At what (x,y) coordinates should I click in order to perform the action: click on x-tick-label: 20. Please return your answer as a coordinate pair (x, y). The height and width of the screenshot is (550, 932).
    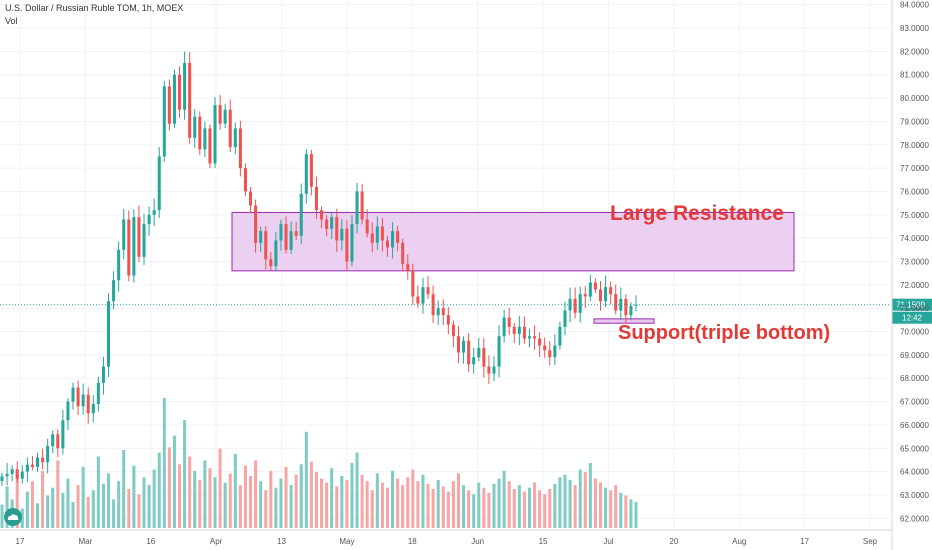
    Looking at the image, I should click on (673, 541).